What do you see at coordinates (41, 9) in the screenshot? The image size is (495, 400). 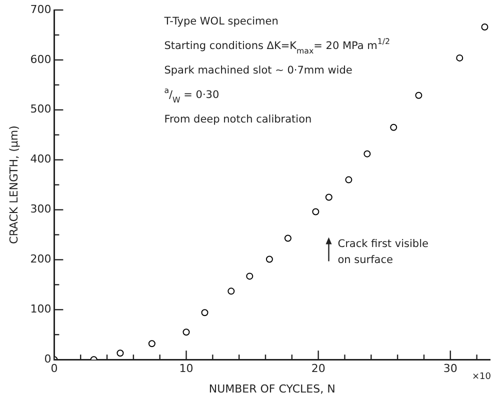 I see `y-tick-label: 700` at bounding box center [41, 9].